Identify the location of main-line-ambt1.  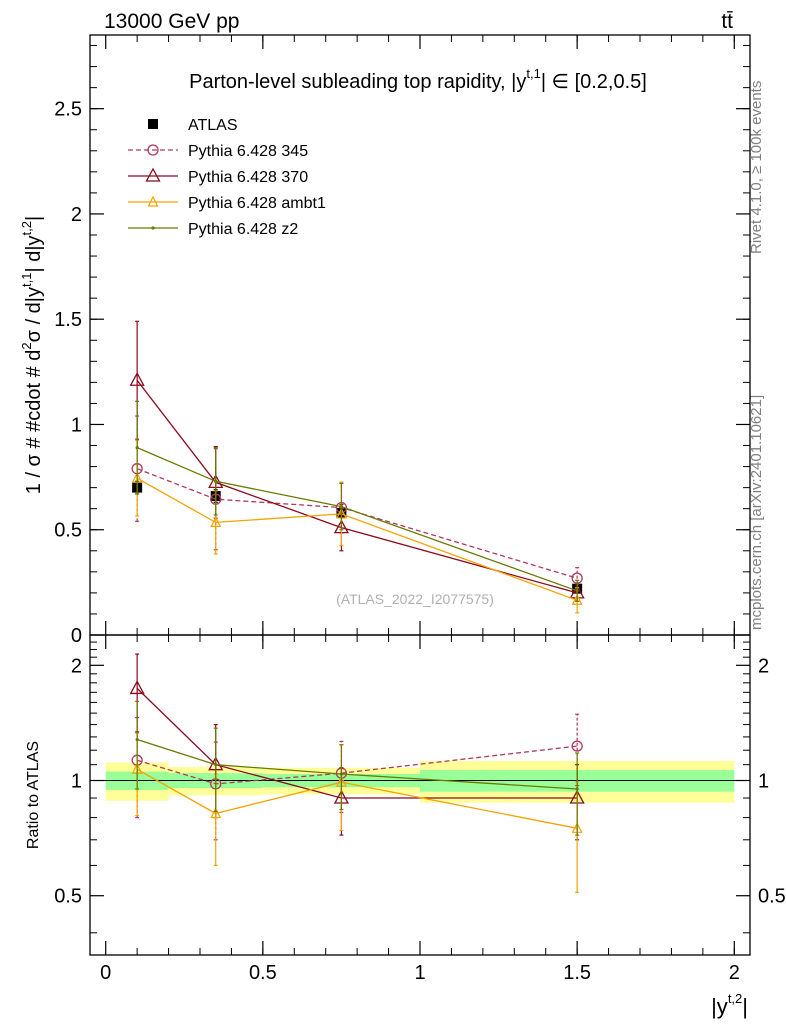
(357, 539).